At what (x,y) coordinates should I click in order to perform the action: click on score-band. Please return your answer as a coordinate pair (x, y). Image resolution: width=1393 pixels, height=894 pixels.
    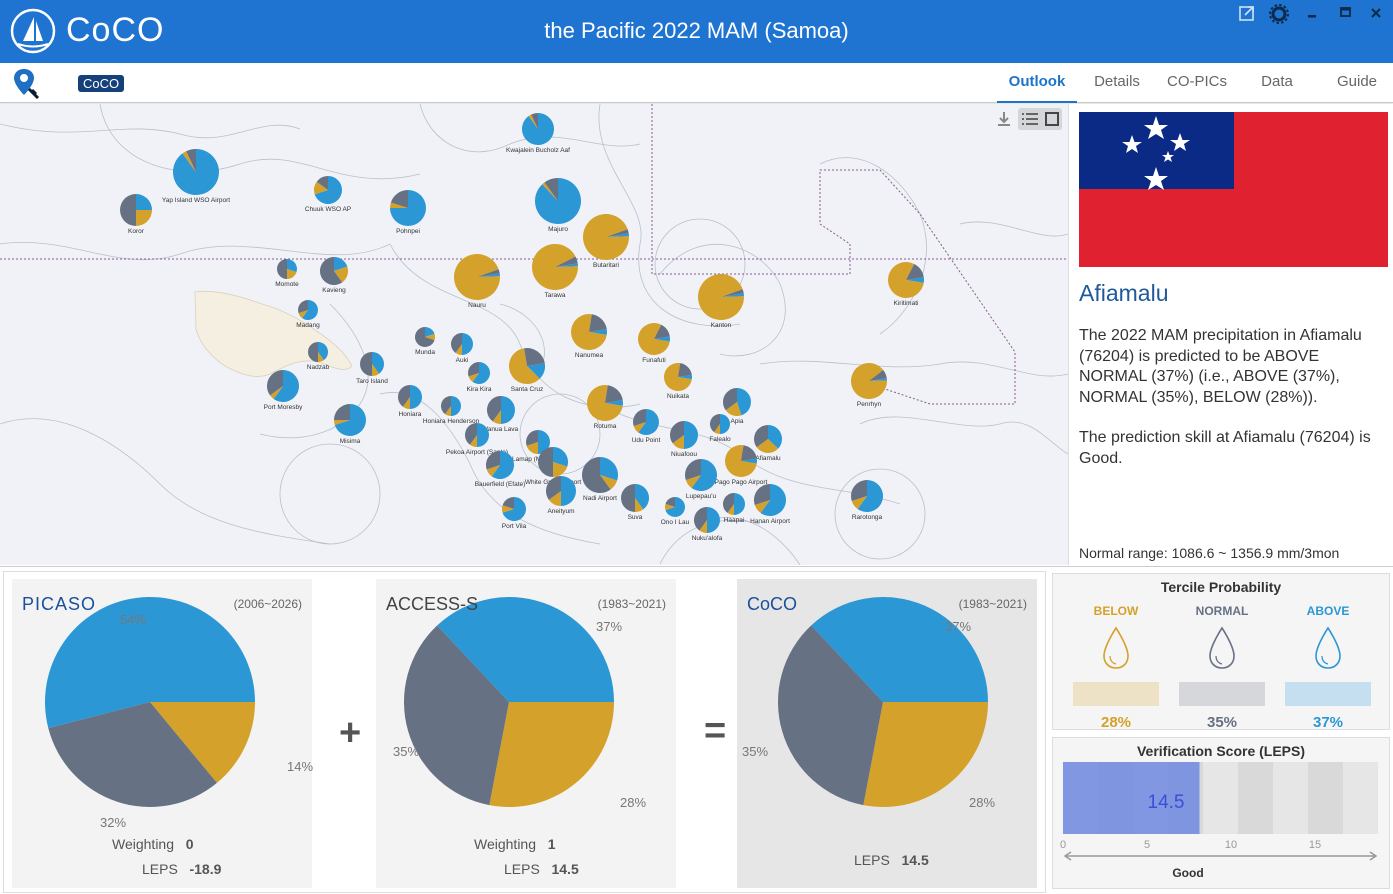
    Looking at the image, I should click on (1220, 798).